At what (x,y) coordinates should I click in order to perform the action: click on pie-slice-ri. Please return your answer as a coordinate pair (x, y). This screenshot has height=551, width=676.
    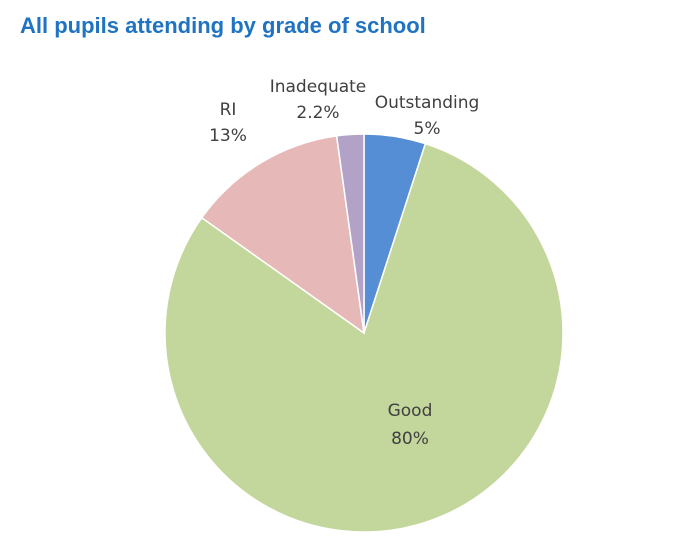
    Looking at the image, I should click on (282, 235).